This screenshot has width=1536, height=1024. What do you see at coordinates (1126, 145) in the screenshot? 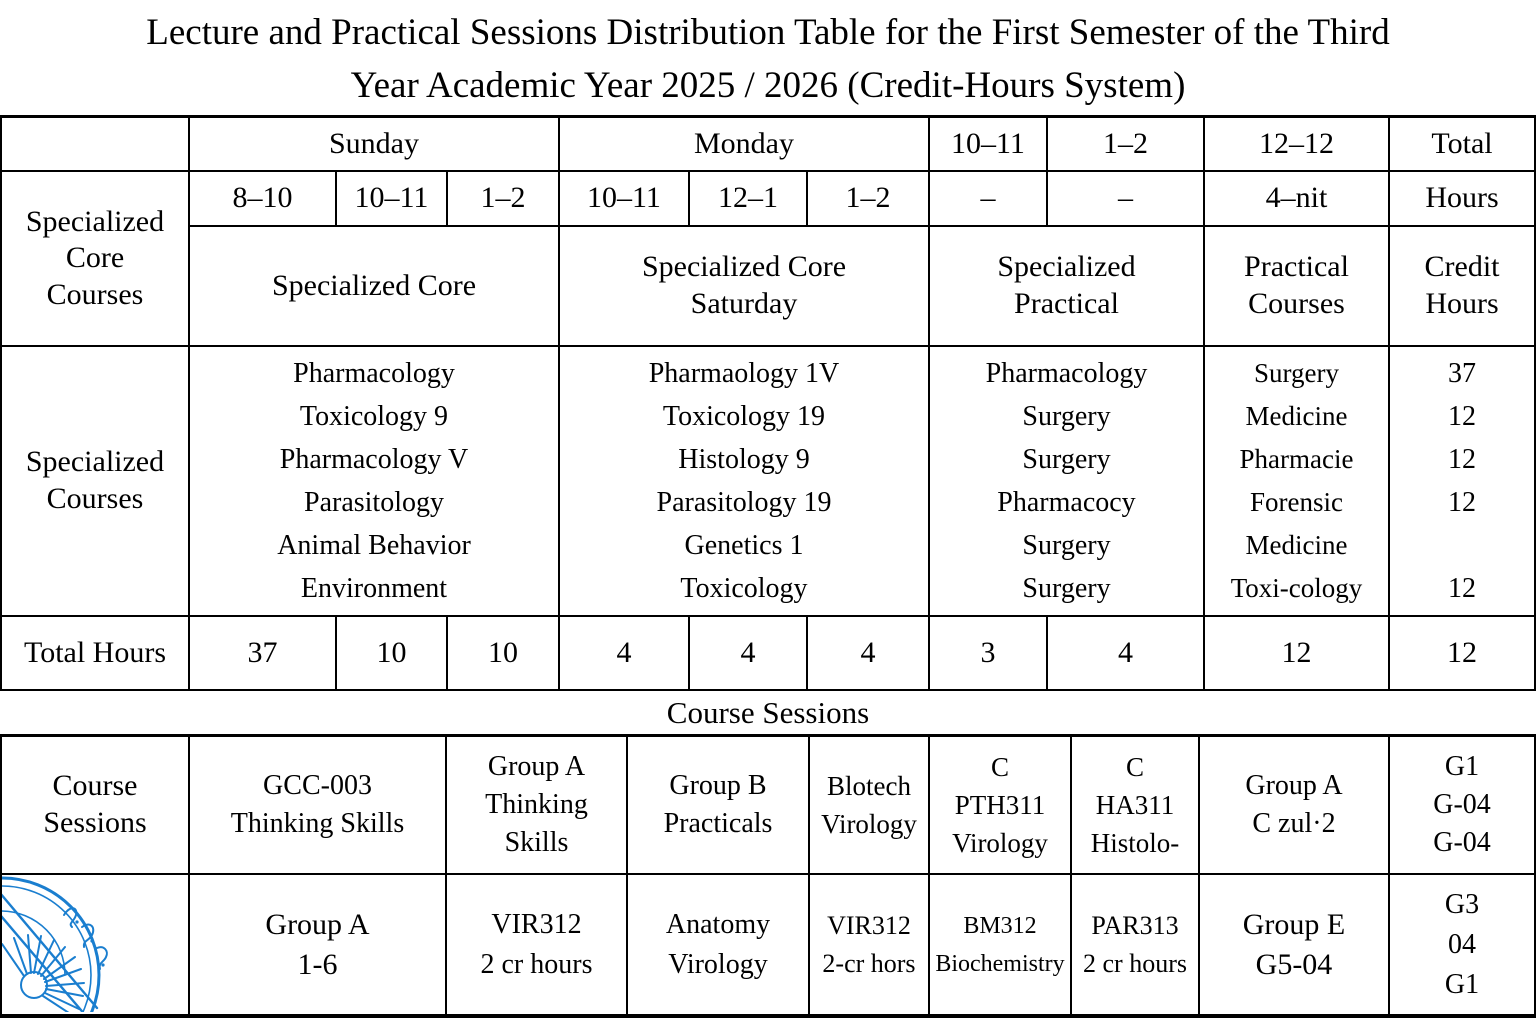
I see `day-header-slot-1-2: 1–2` at bounding box center [1126, 145].